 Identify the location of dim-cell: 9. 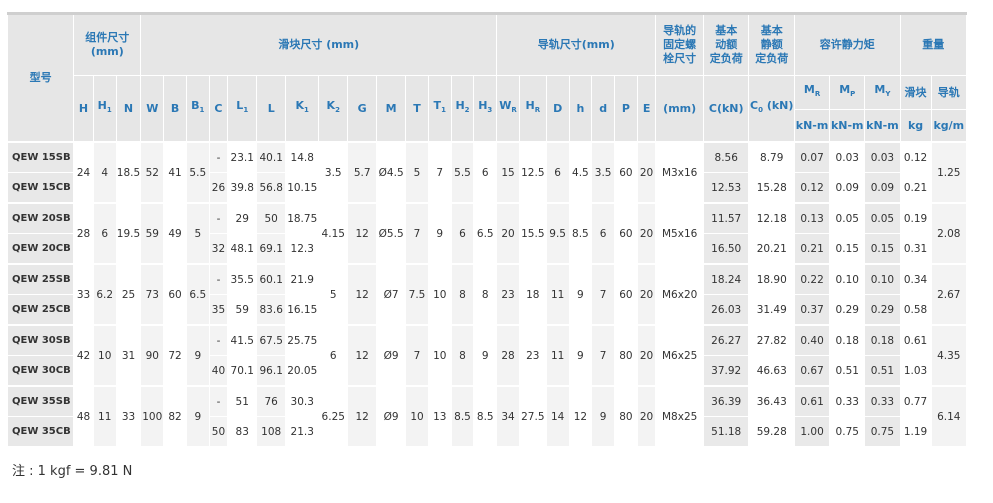
(197, 355).